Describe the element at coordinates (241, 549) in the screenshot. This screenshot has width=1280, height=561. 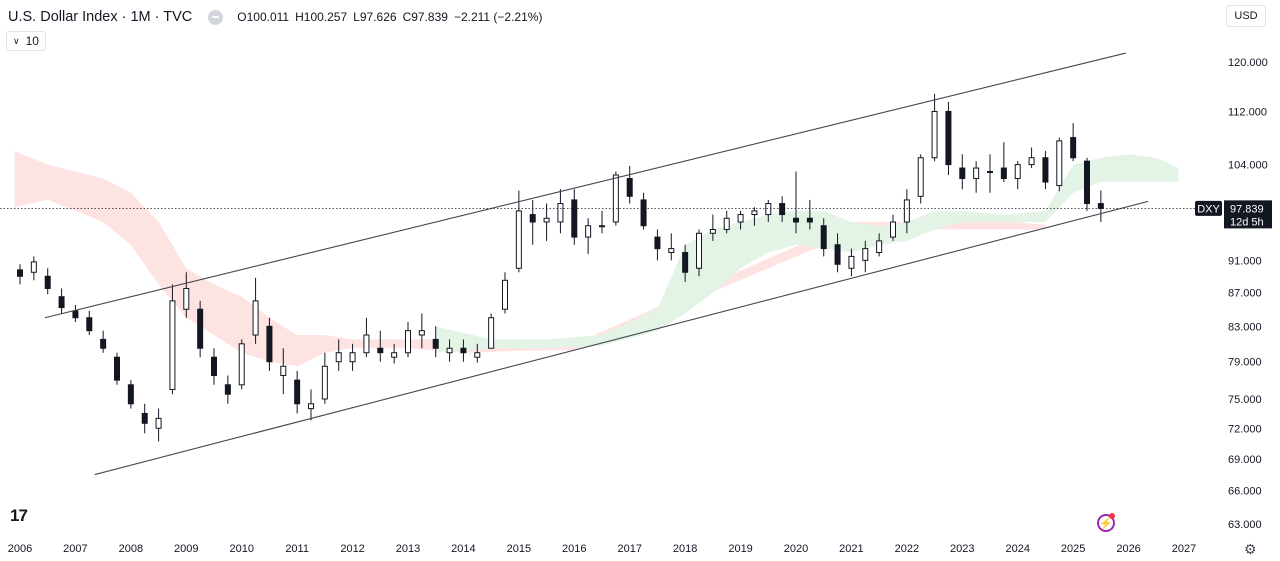
I see `x-tick-label: 2010` at that location.